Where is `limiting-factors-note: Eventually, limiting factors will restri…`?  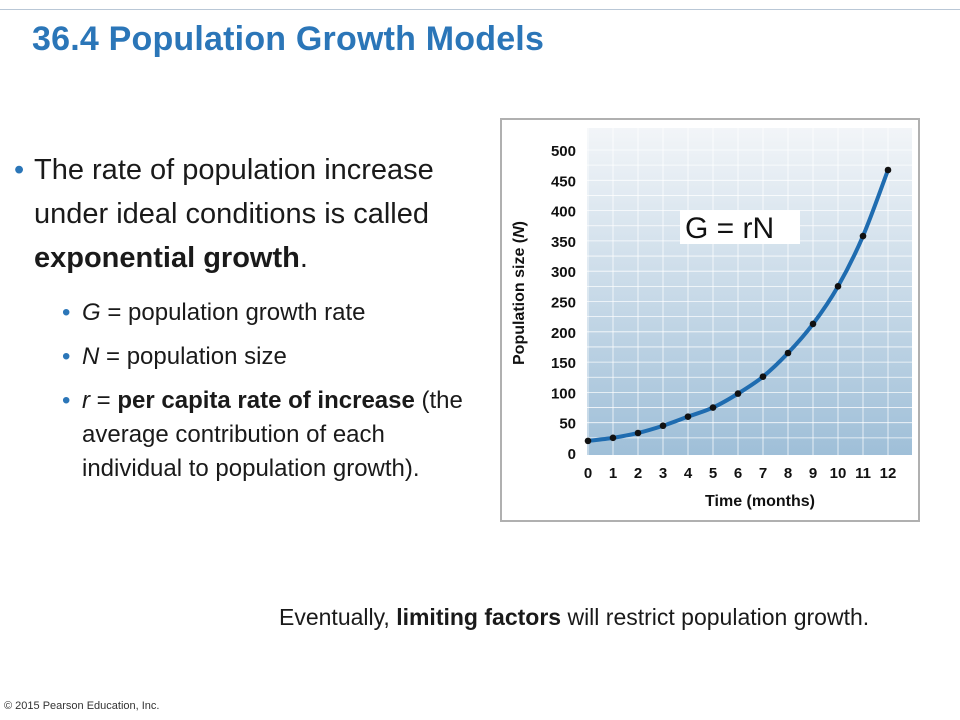
limiting-factors-note: Eventually, limiting factors will restri… is located at coordinates (604, 617).